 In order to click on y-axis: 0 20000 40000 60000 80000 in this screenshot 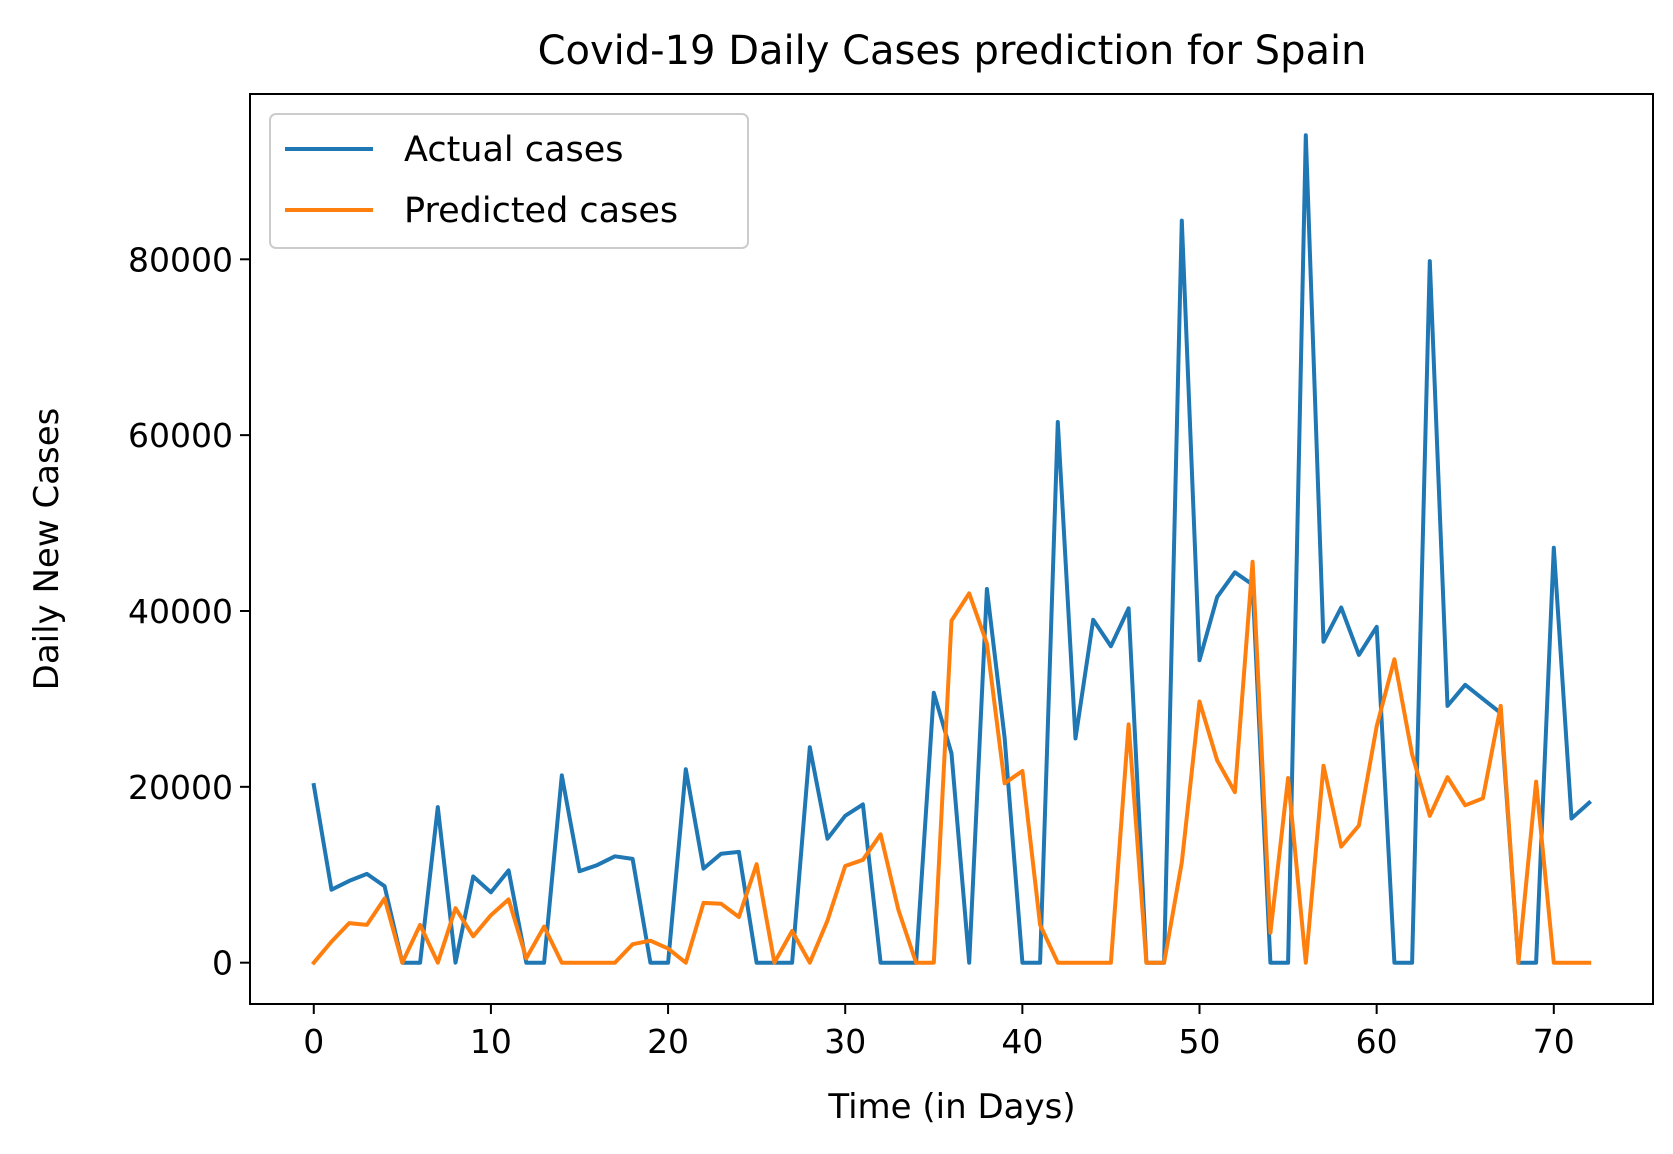, I will do `click(189, 611)`.